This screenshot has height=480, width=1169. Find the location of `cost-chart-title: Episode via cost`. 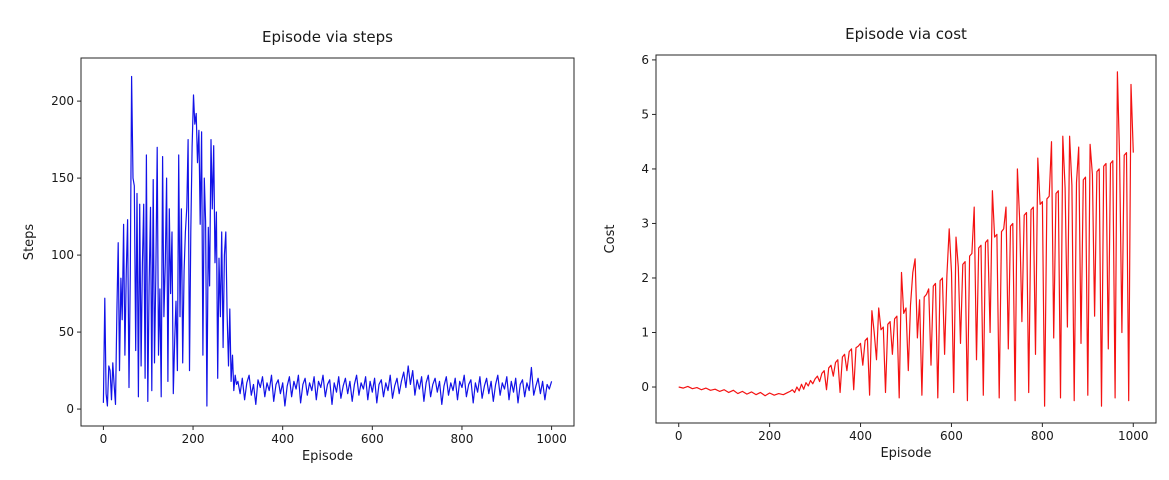

cost-chart-title: Episode via cost is located at coordinates (906, 34).